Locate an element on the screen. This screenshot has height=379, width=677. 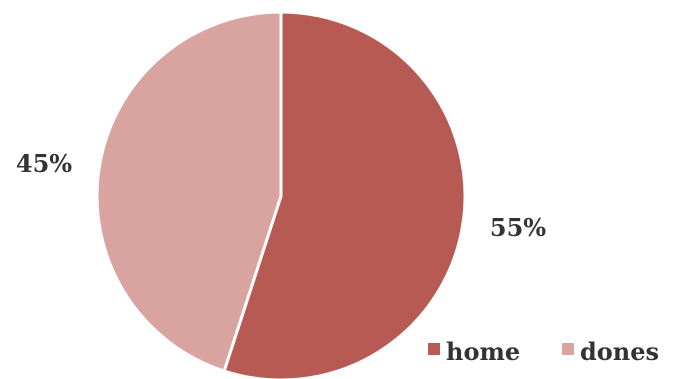
legend-swatch-dones is located at coordinates (568, 349).